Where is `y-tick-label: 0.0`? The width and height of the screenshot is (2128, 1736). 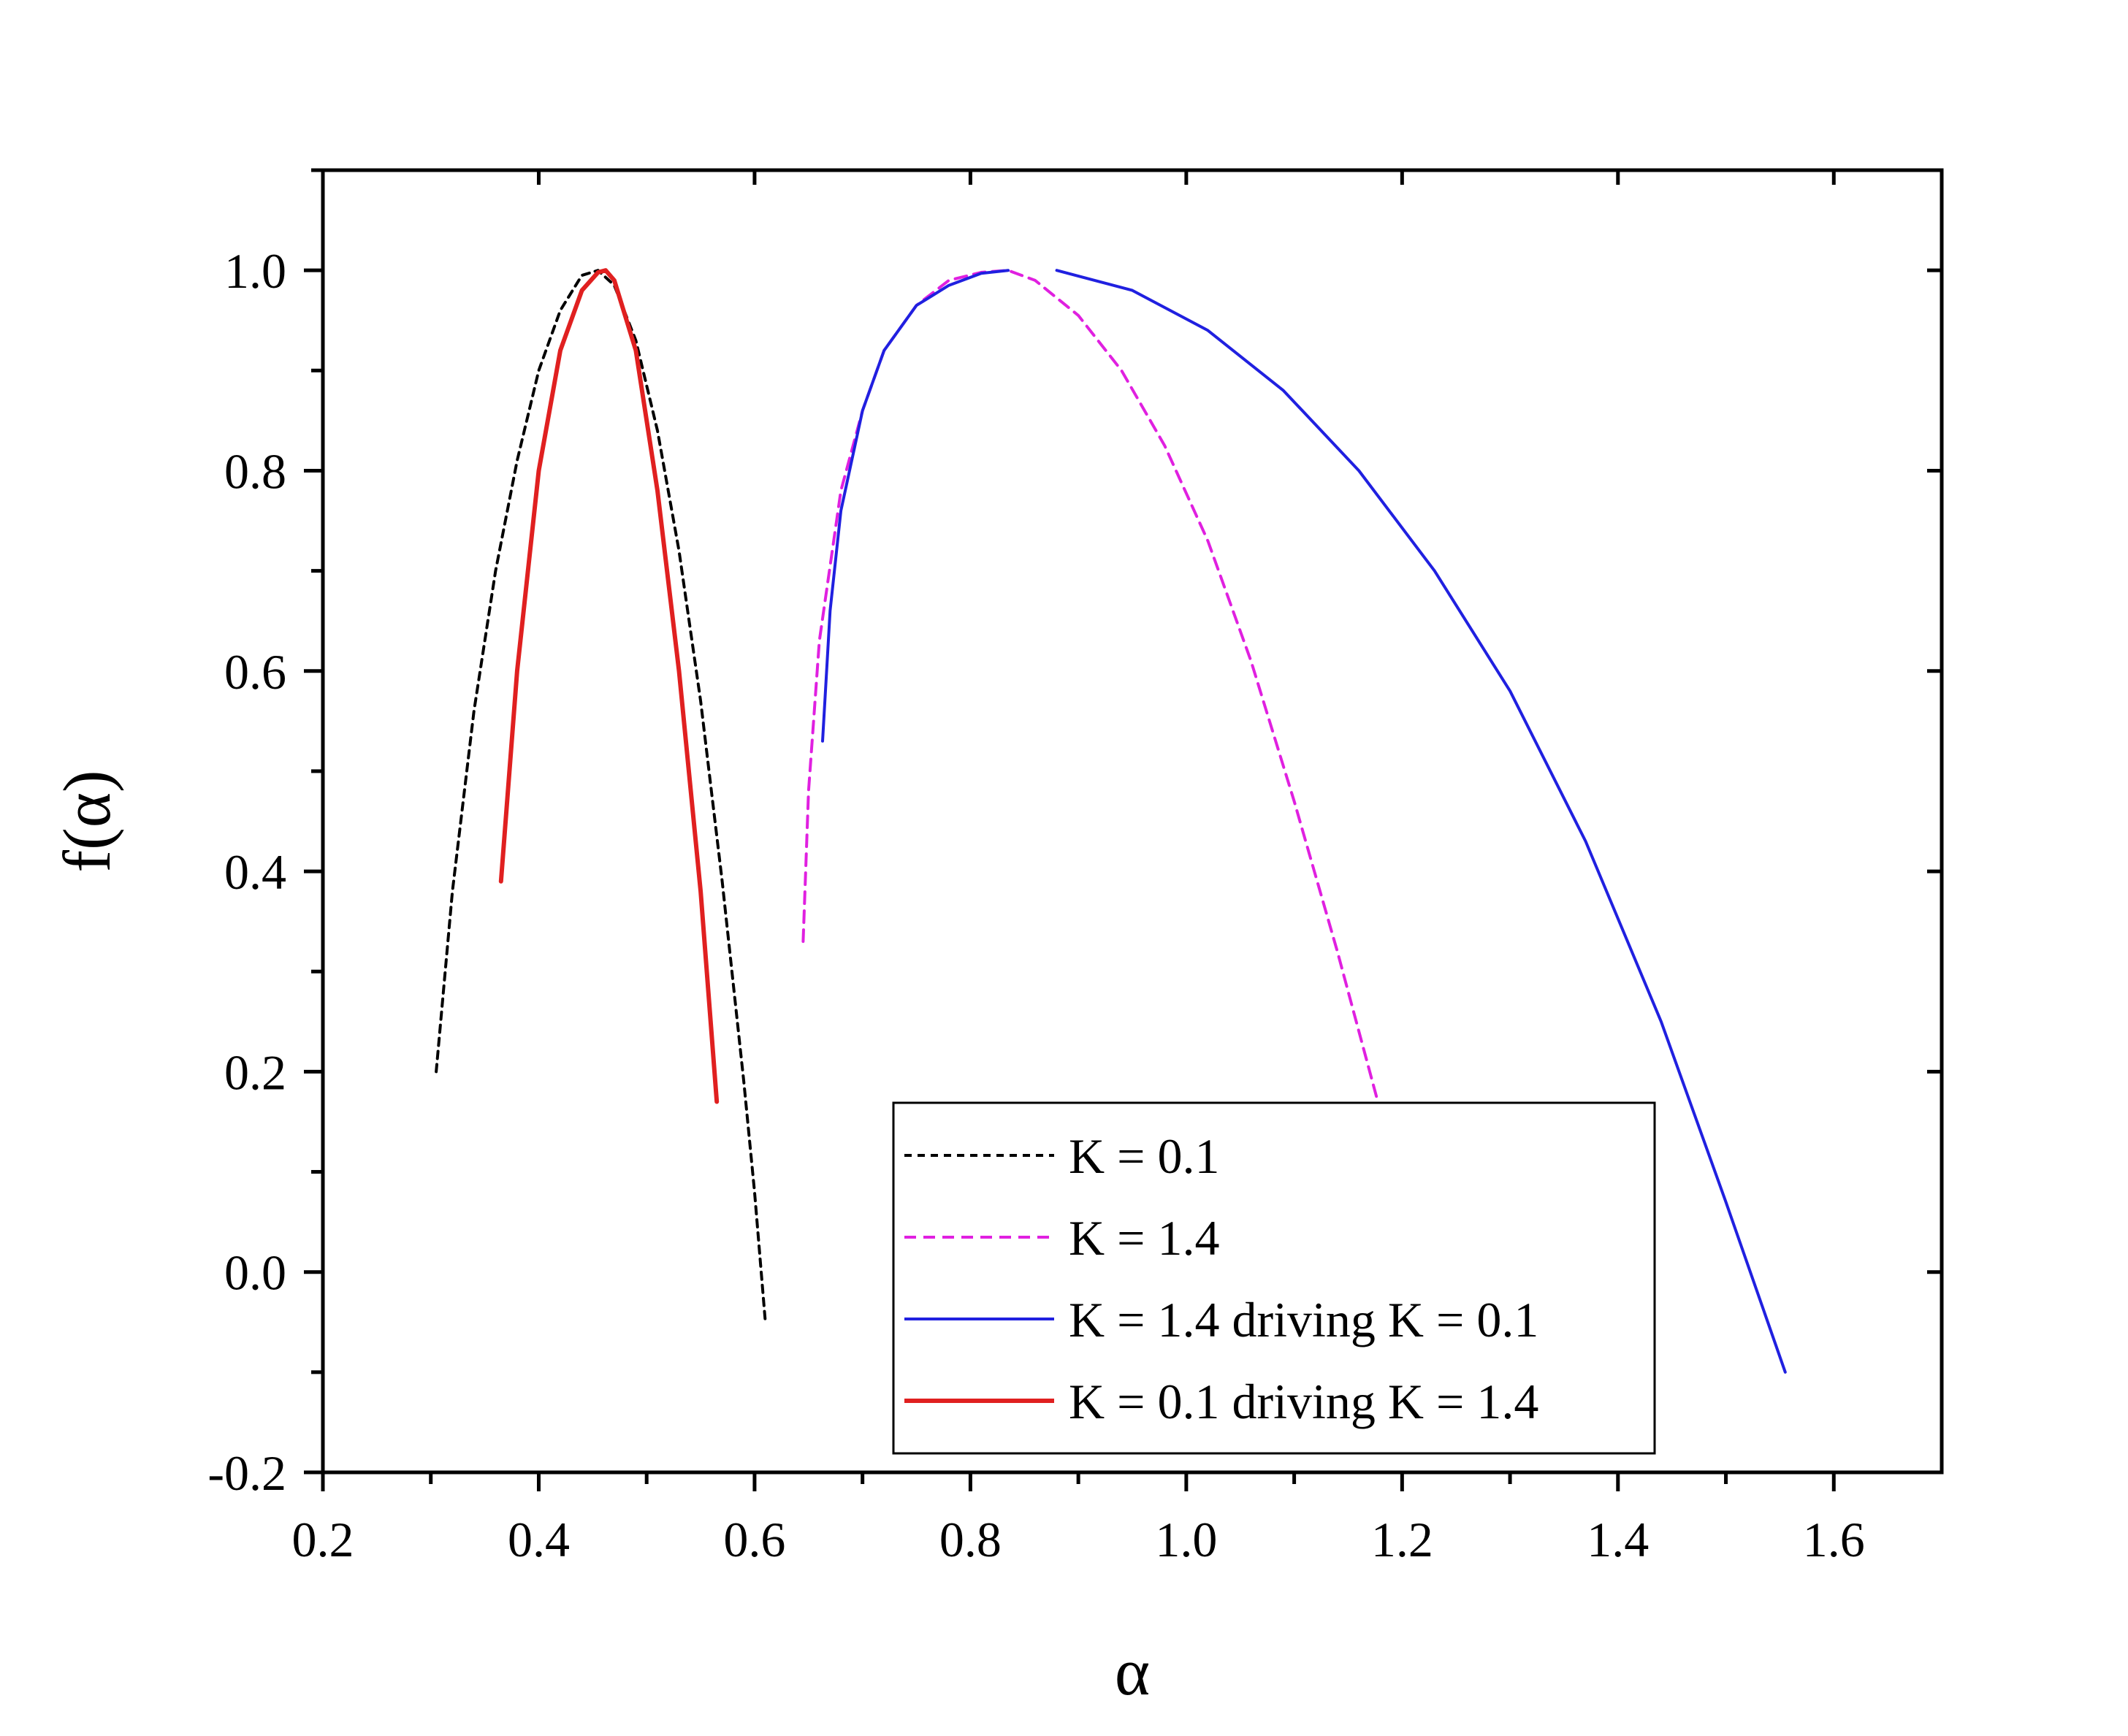 y-tick-label: 0.0 is located at coordinates (255, 1273).